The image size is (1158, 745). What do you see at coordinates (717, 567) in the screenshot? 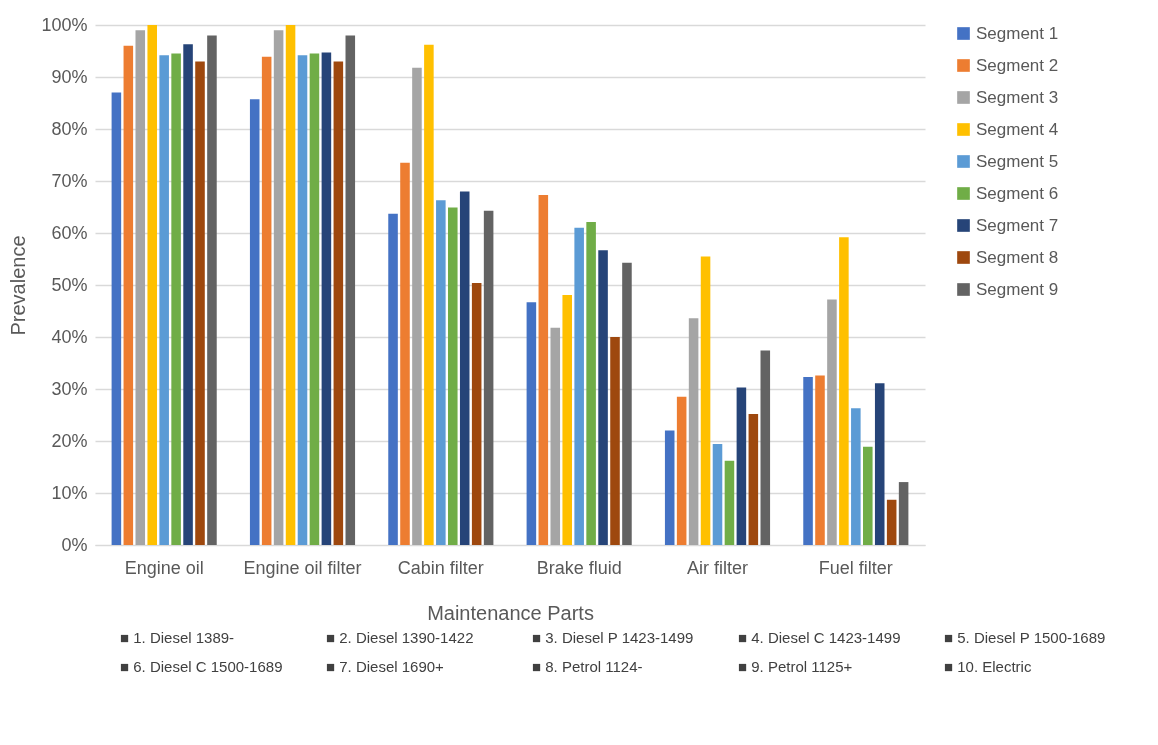
I see `x-tick-label: Air filter` at bounding box center [717, 567].